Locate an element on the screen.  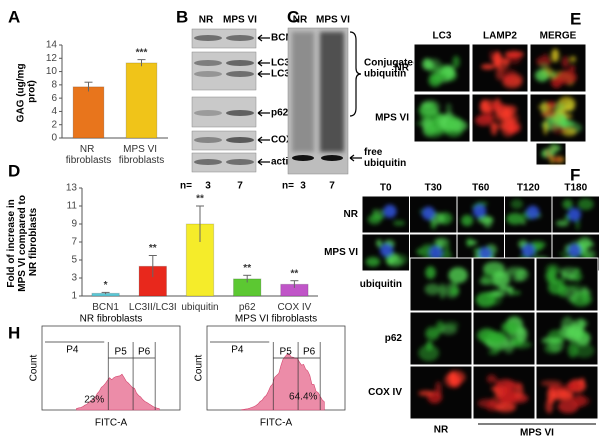
x-tick-label: NR fibroblasts is located at coordinates (89, 155).